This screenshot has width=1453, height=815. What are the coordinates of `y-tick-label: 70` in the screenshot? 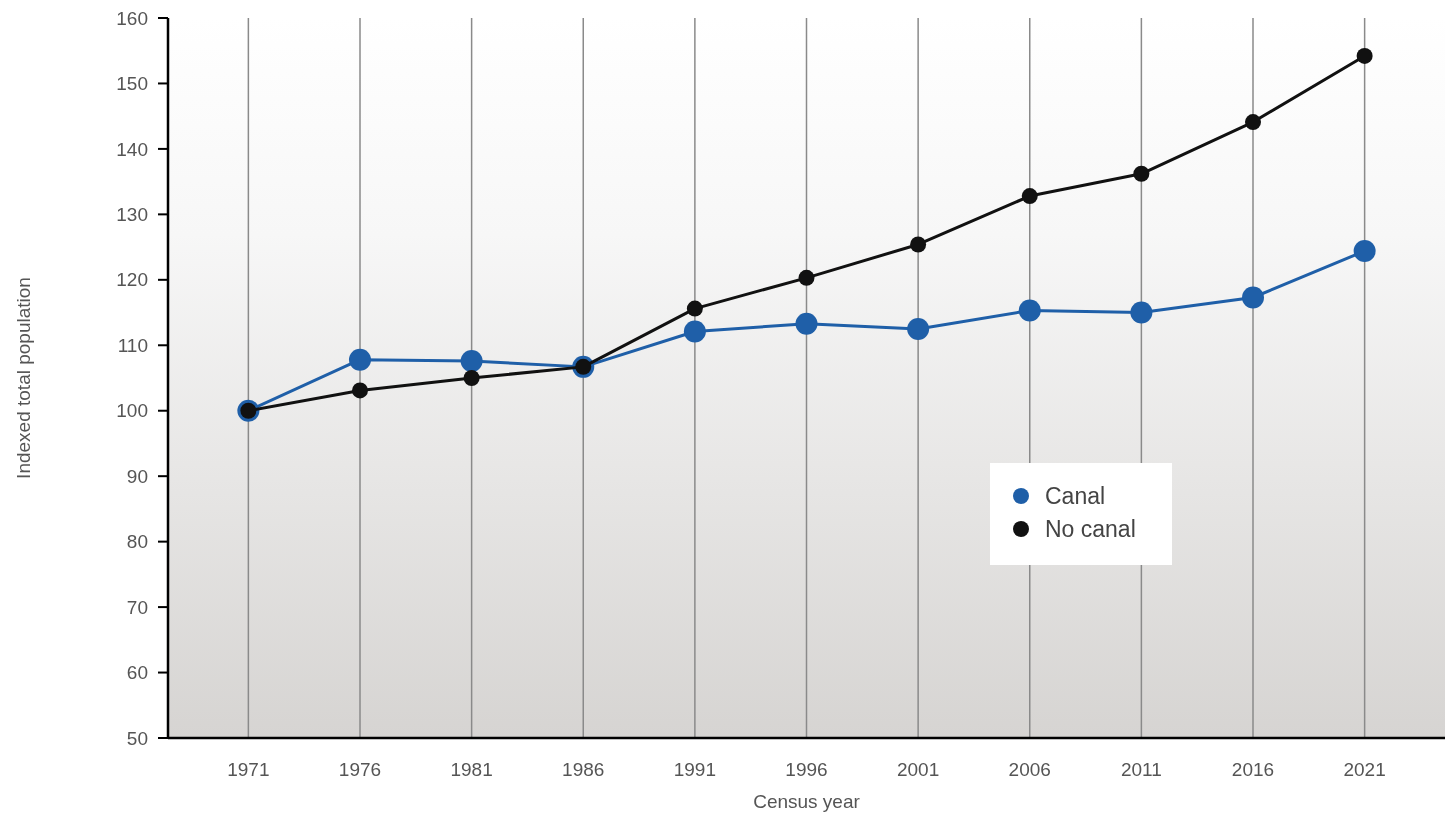 It's located at (137, 607).